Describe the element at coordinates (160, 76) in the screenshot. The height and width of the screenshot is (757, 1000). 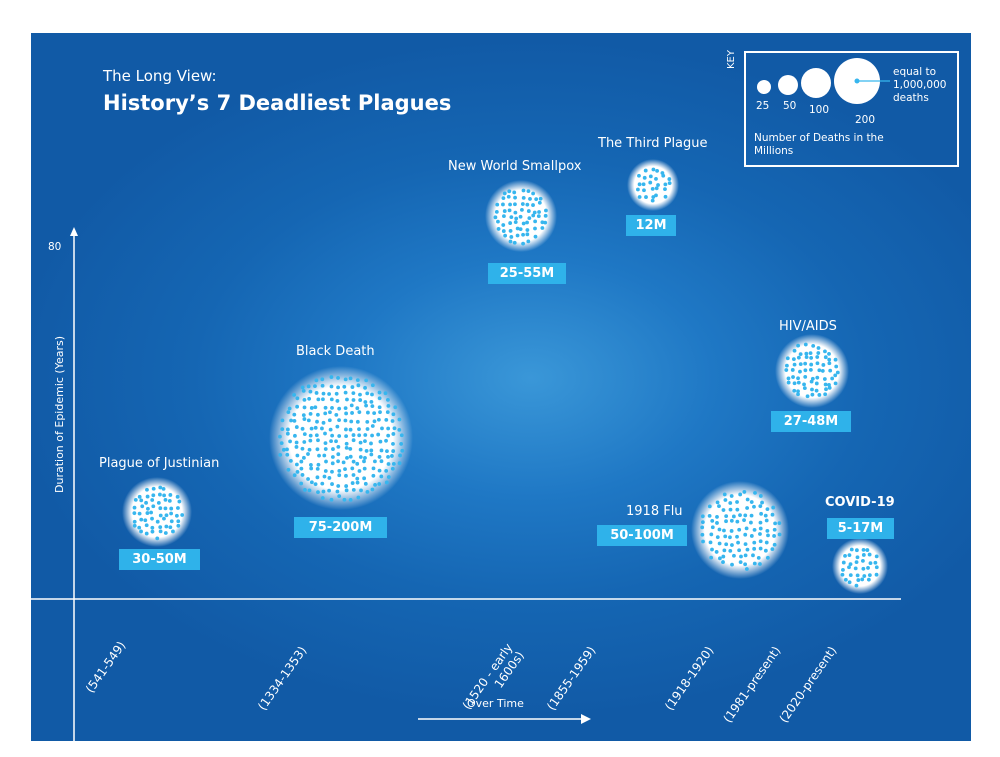
I see `chart-subtitle: The Long View:` at that location.